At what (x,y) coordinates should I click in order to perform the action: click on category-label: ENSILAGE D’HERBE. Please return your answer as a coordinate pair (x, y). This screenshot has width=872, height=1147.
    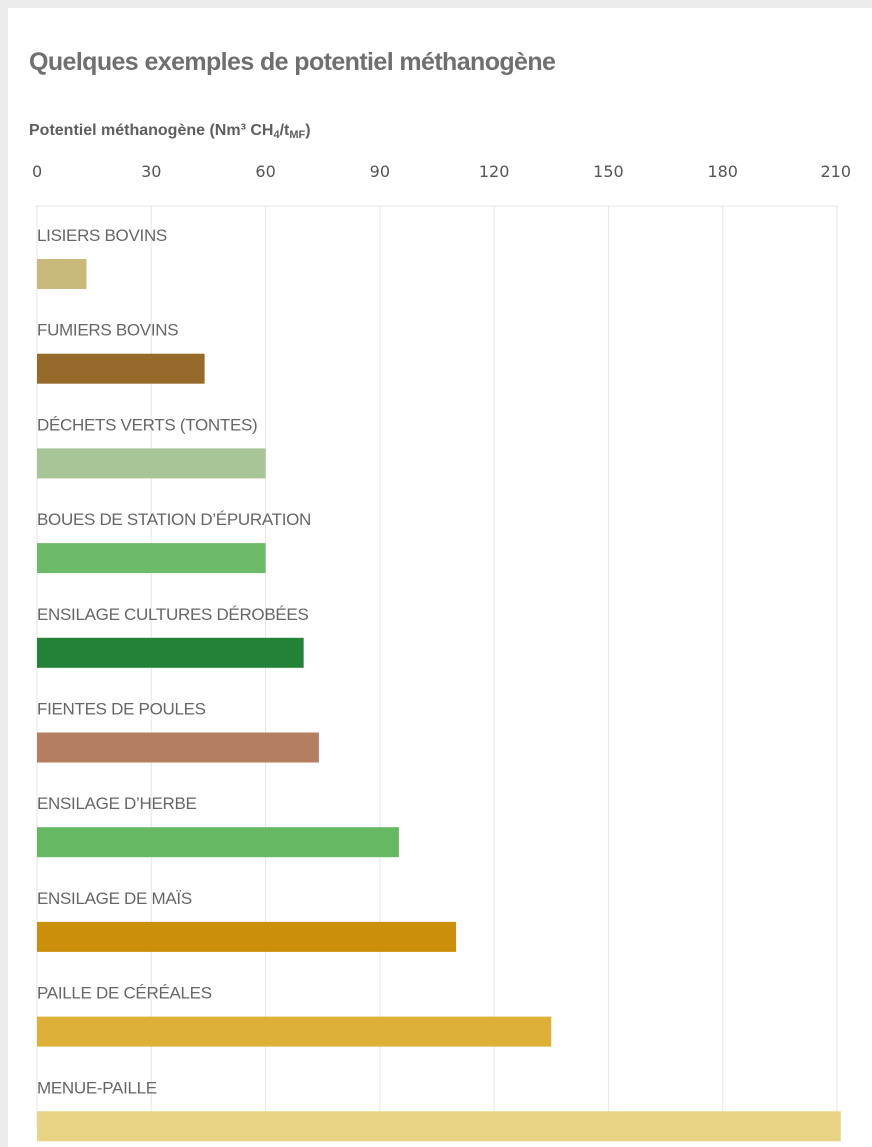
    Looking at the image, I should click on (117, 803).